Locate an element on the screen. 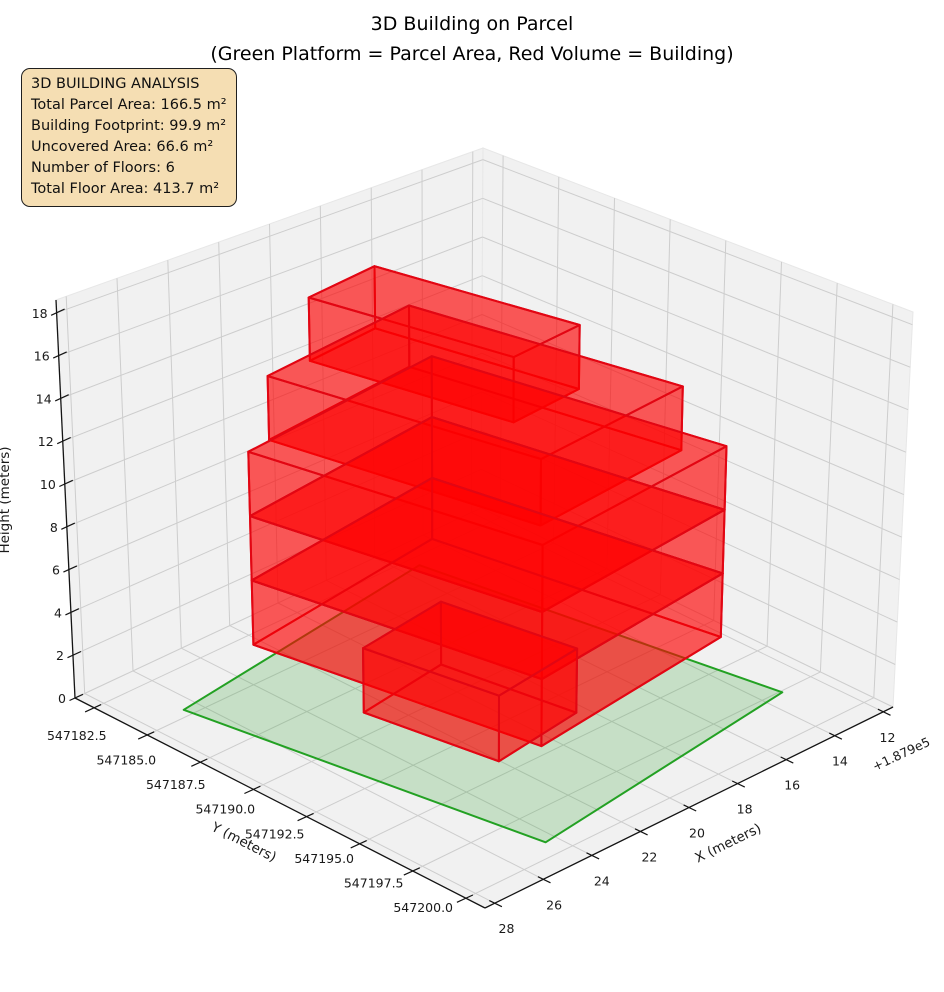  analysis-stat-uncovered: Uncovered Area: 66.6 m² is located at coordinates (122, 147).